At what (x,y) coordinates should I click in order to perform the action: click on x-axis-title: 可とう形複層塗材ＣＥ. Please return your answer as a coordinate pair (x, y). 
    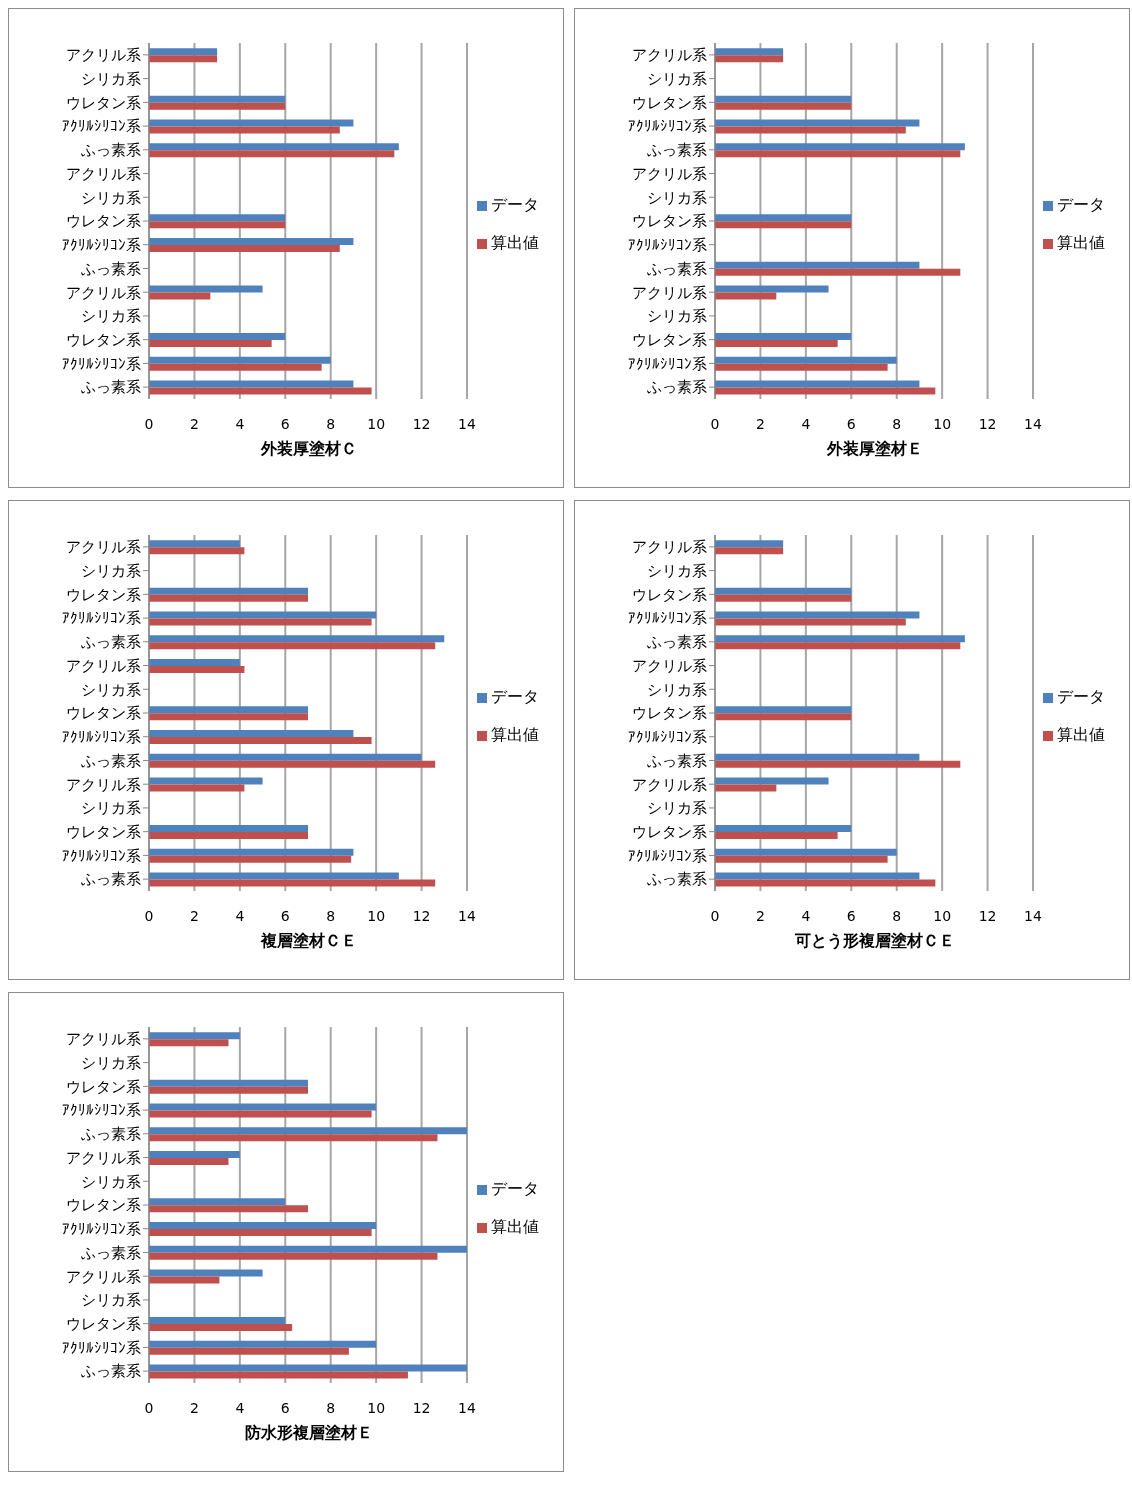
    Looking at the image, I should click on (875, 941).